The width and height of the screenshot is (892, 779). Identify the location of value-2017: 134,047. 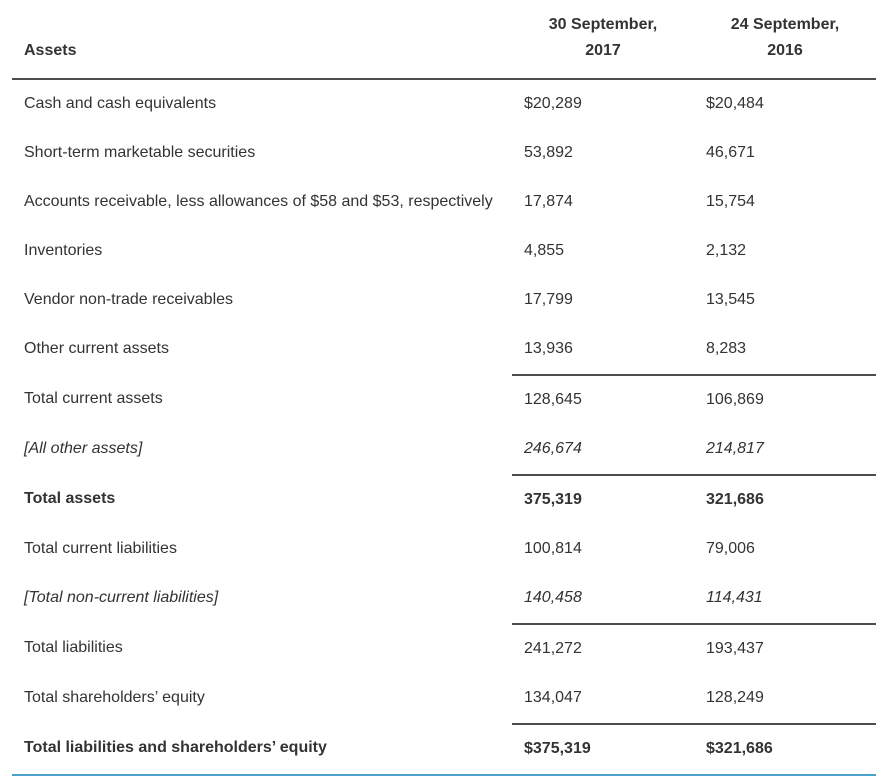
(553, 697).